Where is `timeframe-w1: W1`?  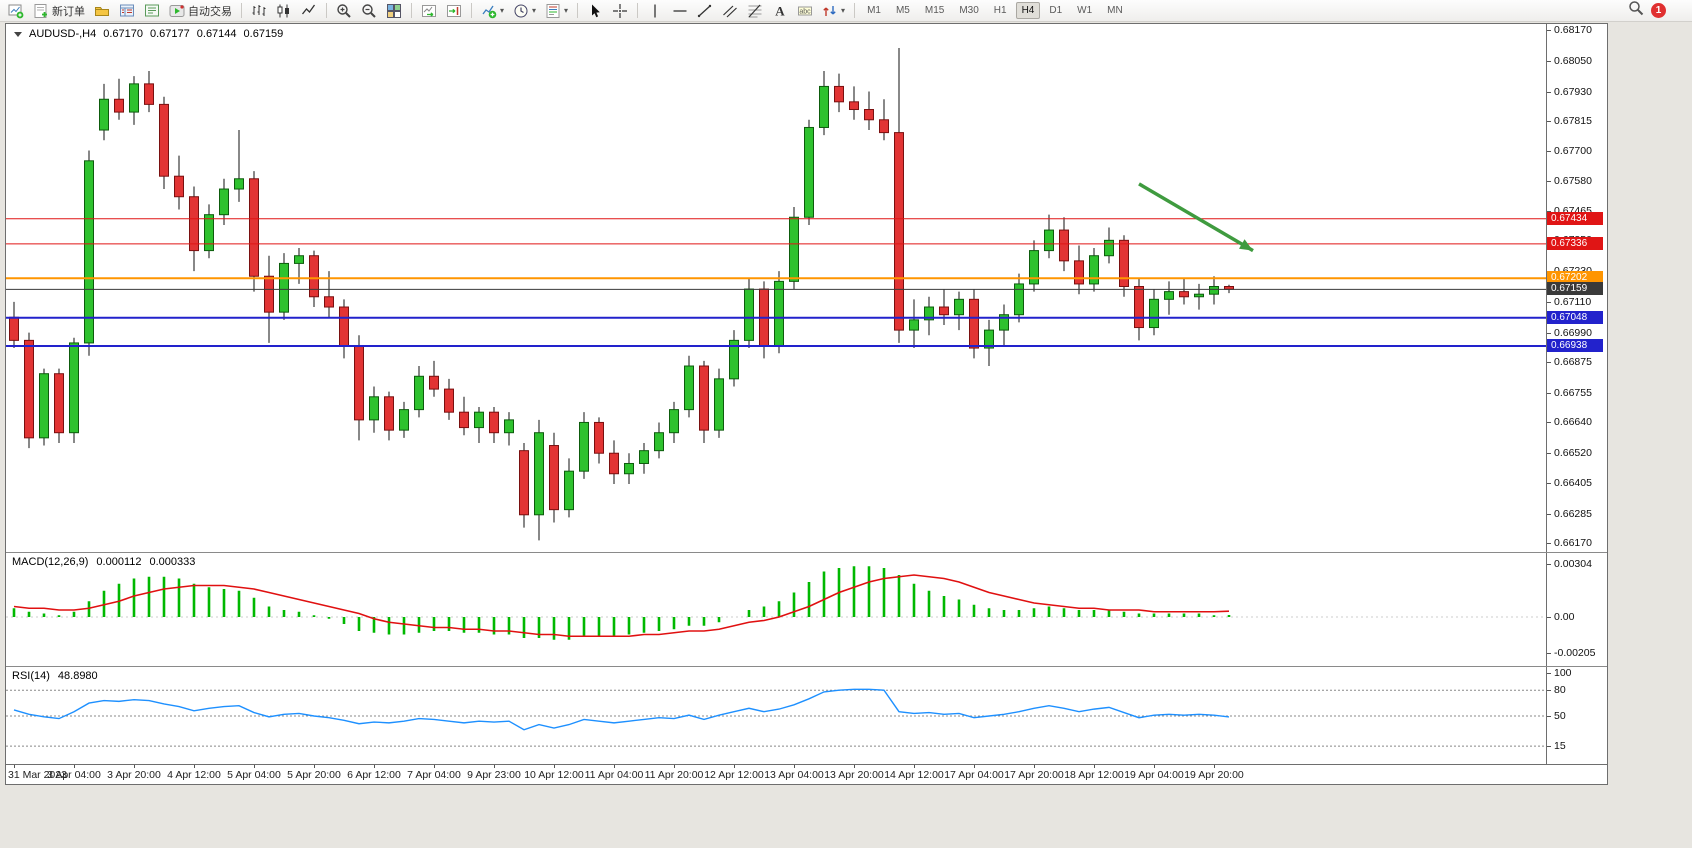 timeframe-w1: W1 is located at coordinates (1085, 10).